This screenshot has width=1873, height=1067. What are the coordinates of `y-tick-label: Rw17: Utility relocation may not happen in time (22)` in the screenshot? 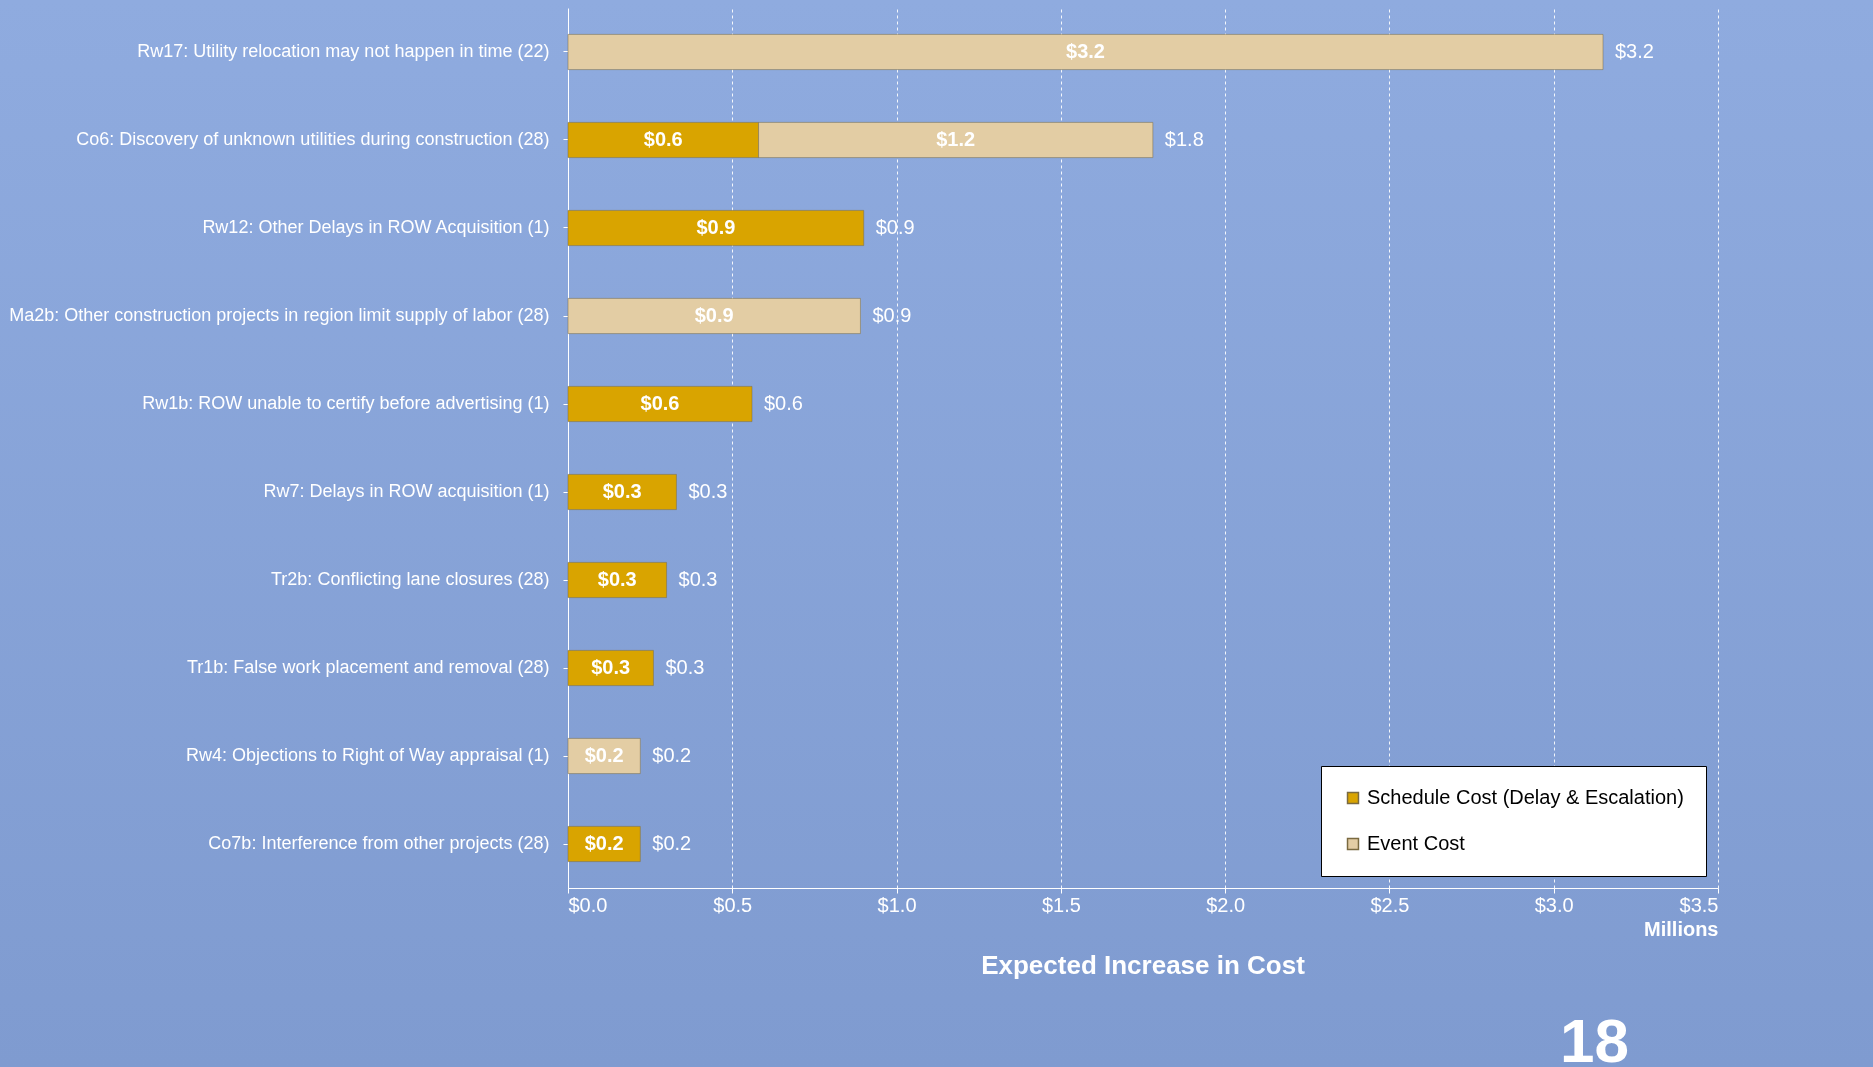 It's located at (343, 51).